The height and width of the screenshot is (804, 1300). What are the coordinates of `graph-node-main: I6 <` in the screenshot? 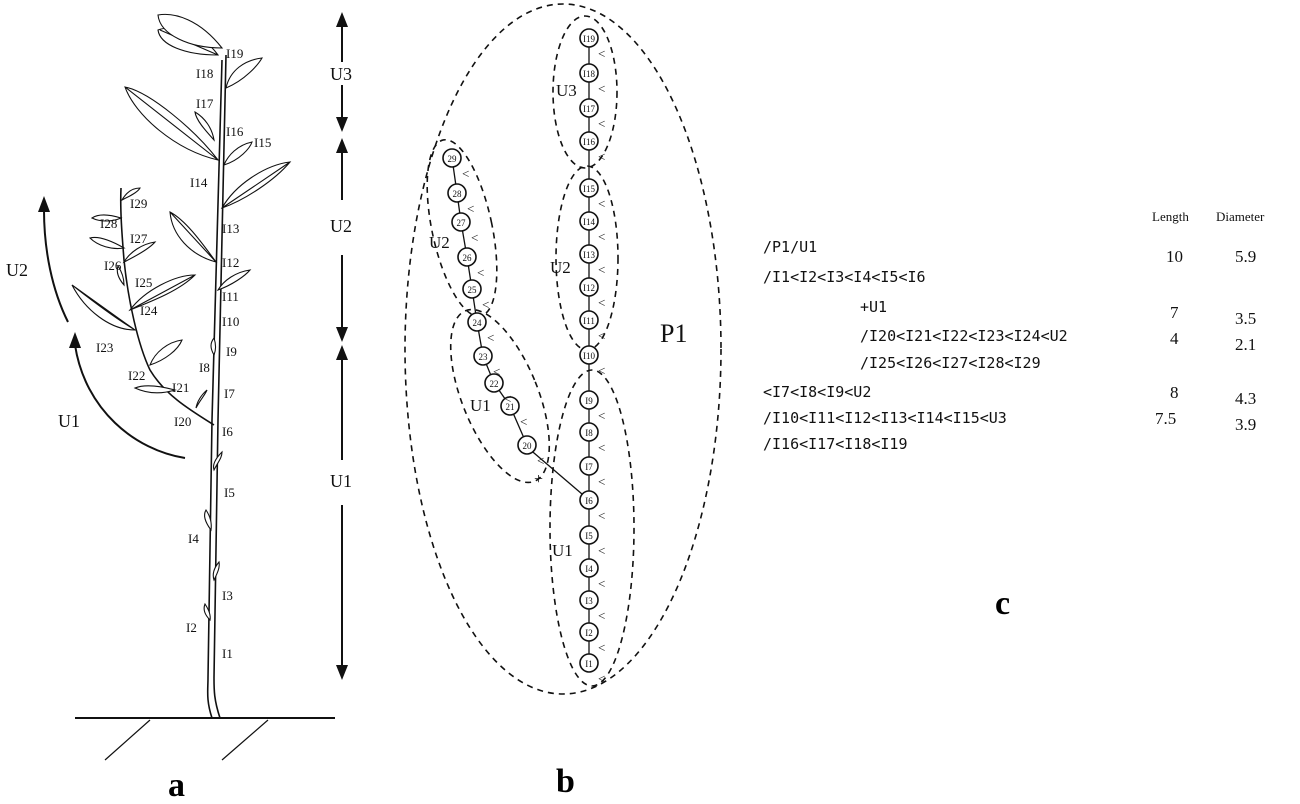 It's located at (592, 506).